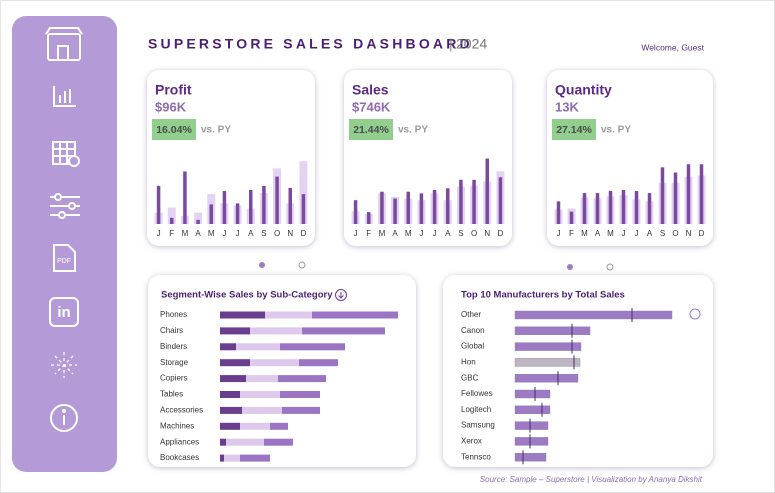  What do you see at coordinates (64, 44) in the screenshot?
I see `home-icon` at bounding box center [64, 44].